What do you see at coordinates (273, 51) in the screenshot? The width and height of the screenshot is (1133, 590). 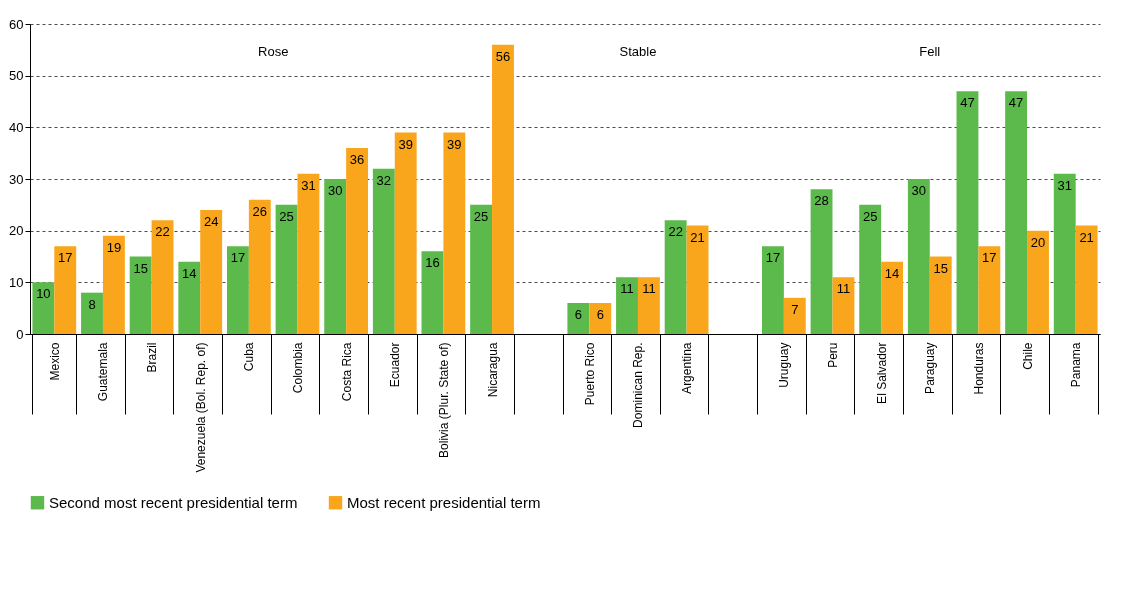 I see `annotation: Rose` at bounding box center [273, 51].